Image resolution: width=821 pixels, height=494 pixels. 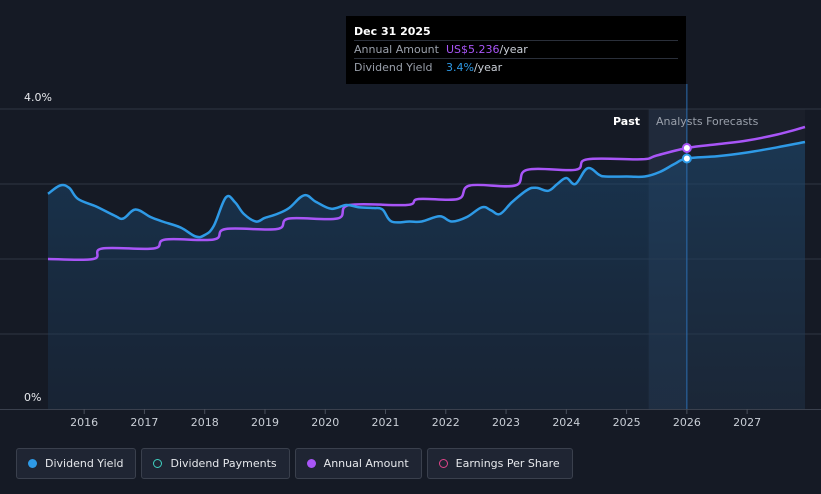 What do you see at coordinates (38, 247) in the screenshot?
I see `y-tick-labels: 0% 4.0%` at bounding box center [38, 247].